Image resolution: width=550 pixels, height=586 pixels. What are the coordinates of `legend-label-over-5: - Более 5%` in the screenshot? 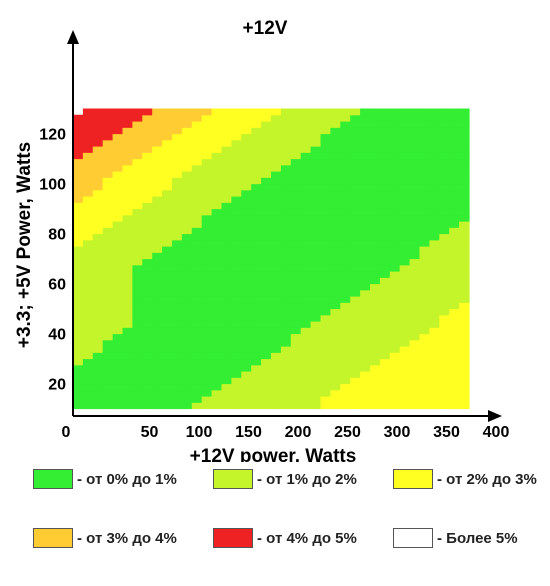 It's located at (477, 538).